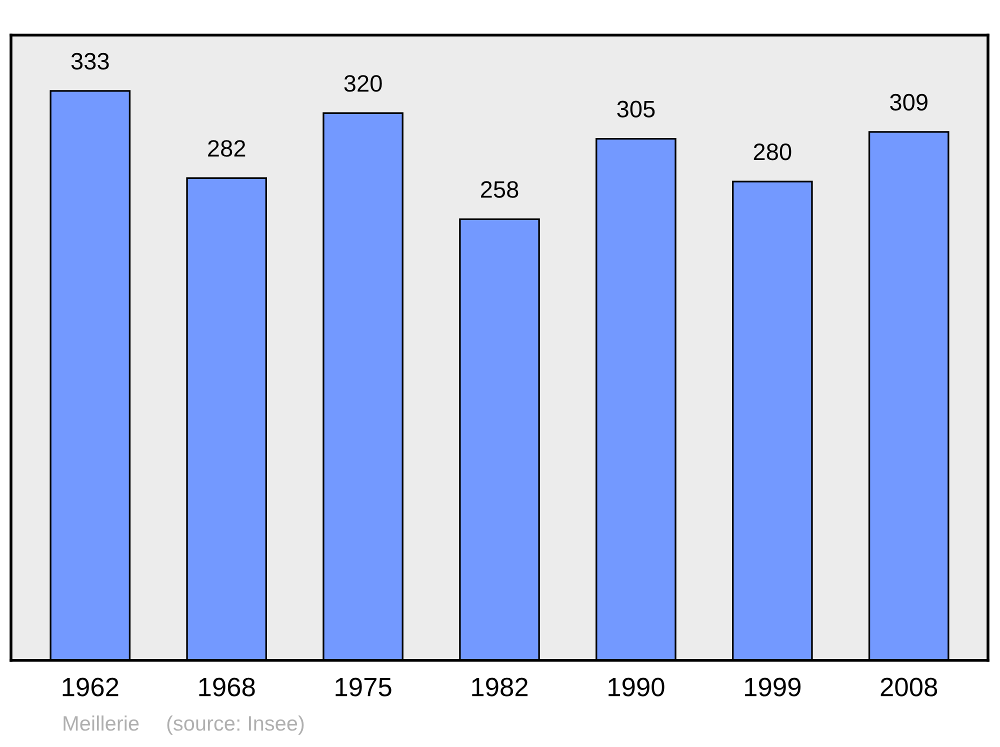 The image size is (1000, 747). I want to click on x-tick-label: 2008, so click(909, 687).